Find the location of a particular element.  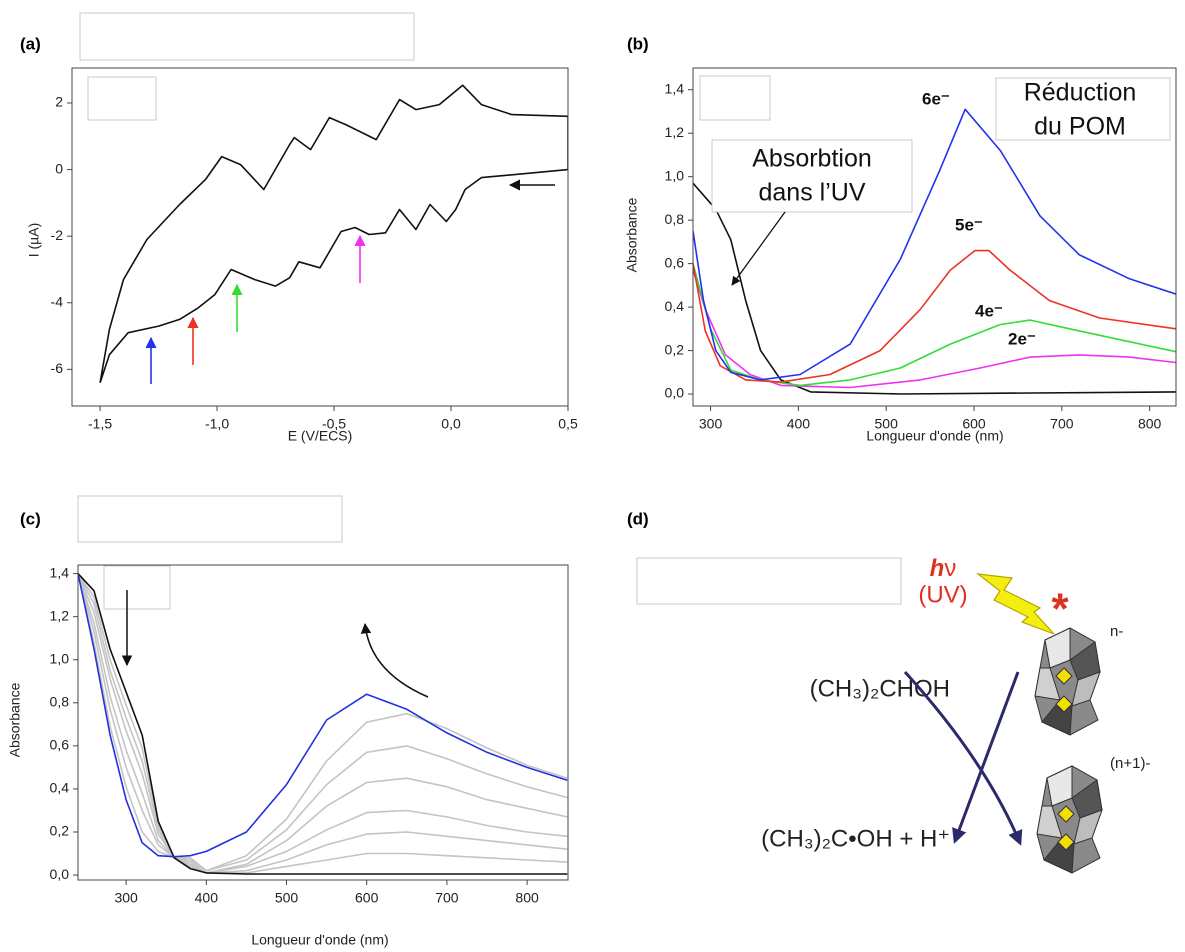

y-tick-label: 0 is located at coordinates (59, 168).